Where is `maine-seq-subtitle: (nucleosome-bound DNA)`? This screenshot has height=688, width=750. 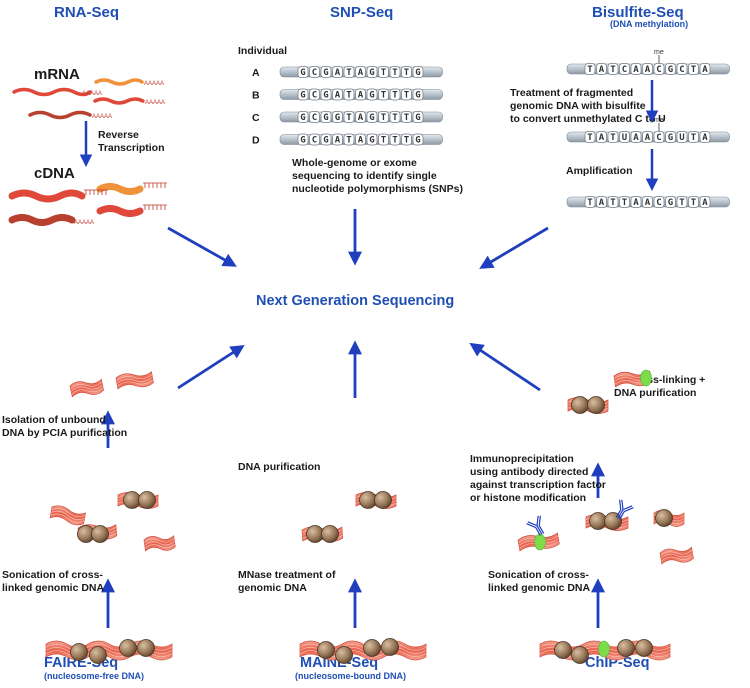
maine-seq-subtitle: (nucleosome-bound DNA) is located at coordinates (350, 676).